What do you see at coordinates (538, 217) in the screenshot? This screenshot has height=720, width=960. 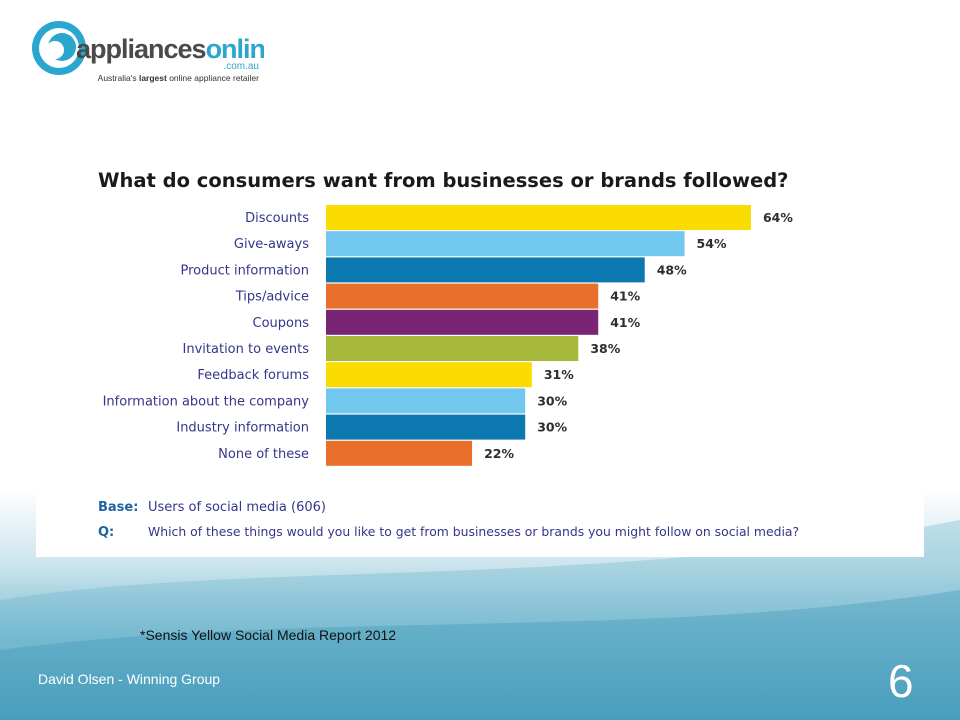 I see `bar-discounts` at bounding box center [538, 217].